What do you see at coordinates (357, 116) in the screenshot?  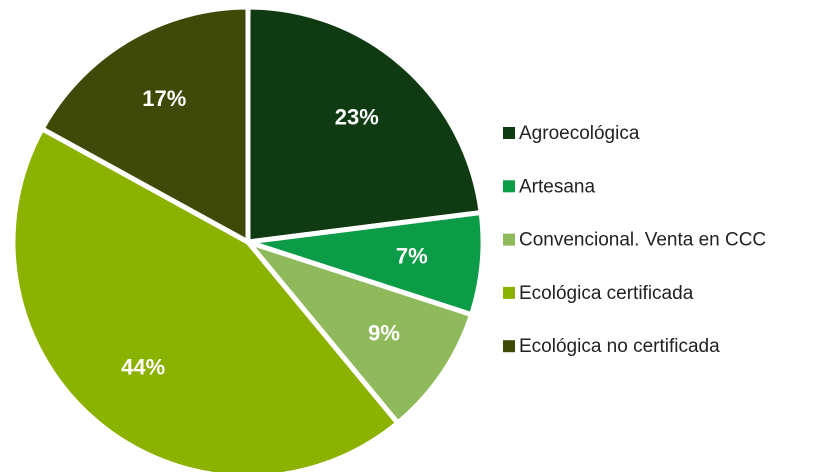 I see `slice-label: 23%` at bounding box center [357, 116].